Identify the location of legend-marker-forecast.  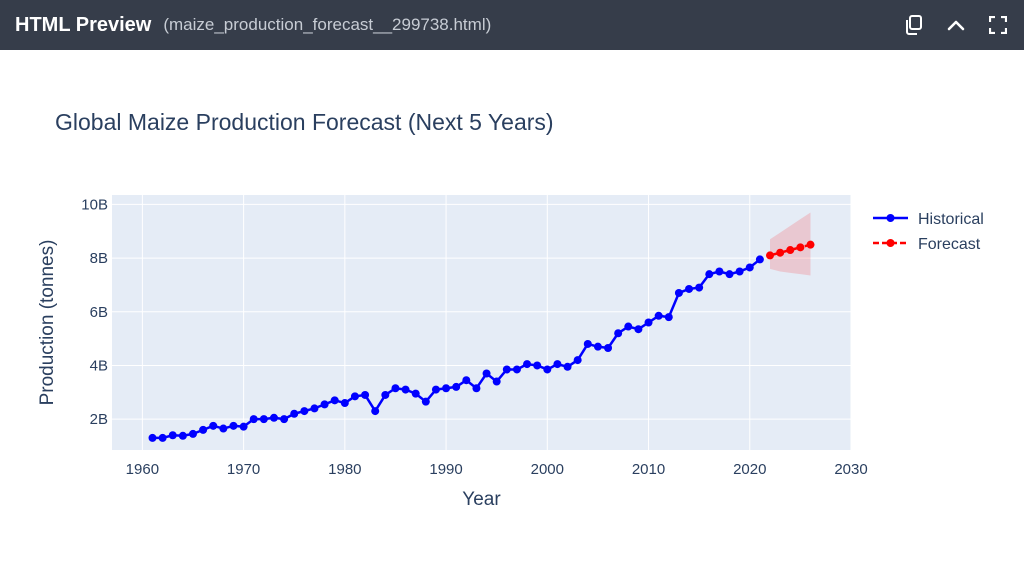
(890, 243).